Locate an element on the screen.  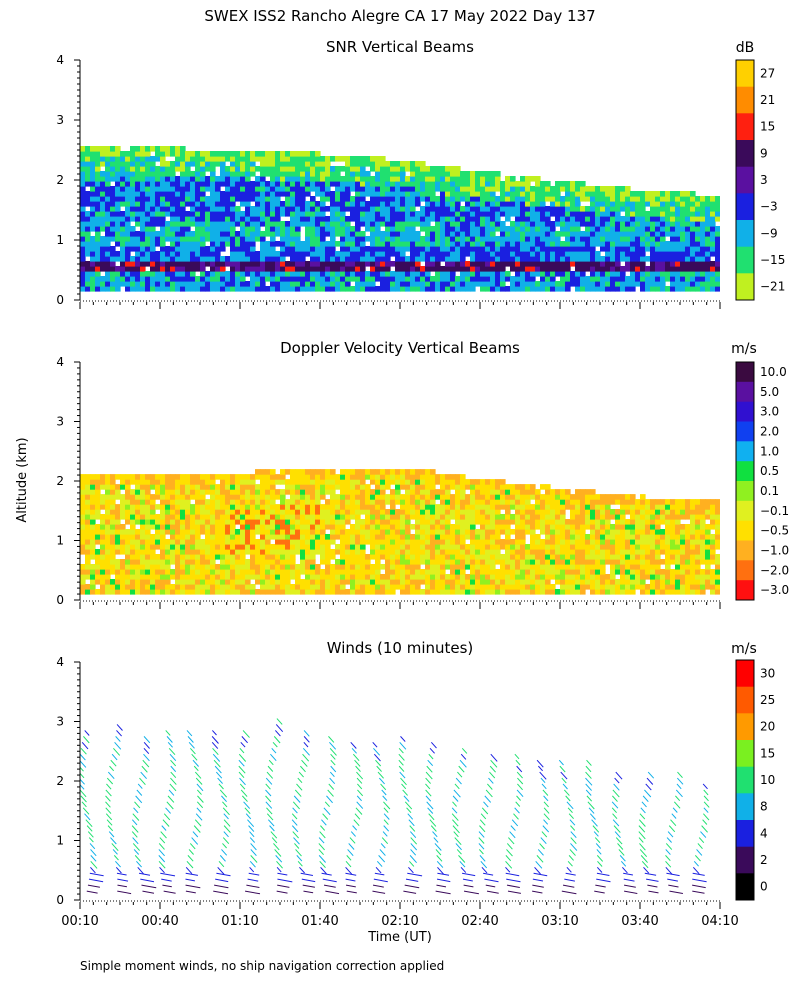
colorbar-label: −1.0 is located at coordinates (774, 550).